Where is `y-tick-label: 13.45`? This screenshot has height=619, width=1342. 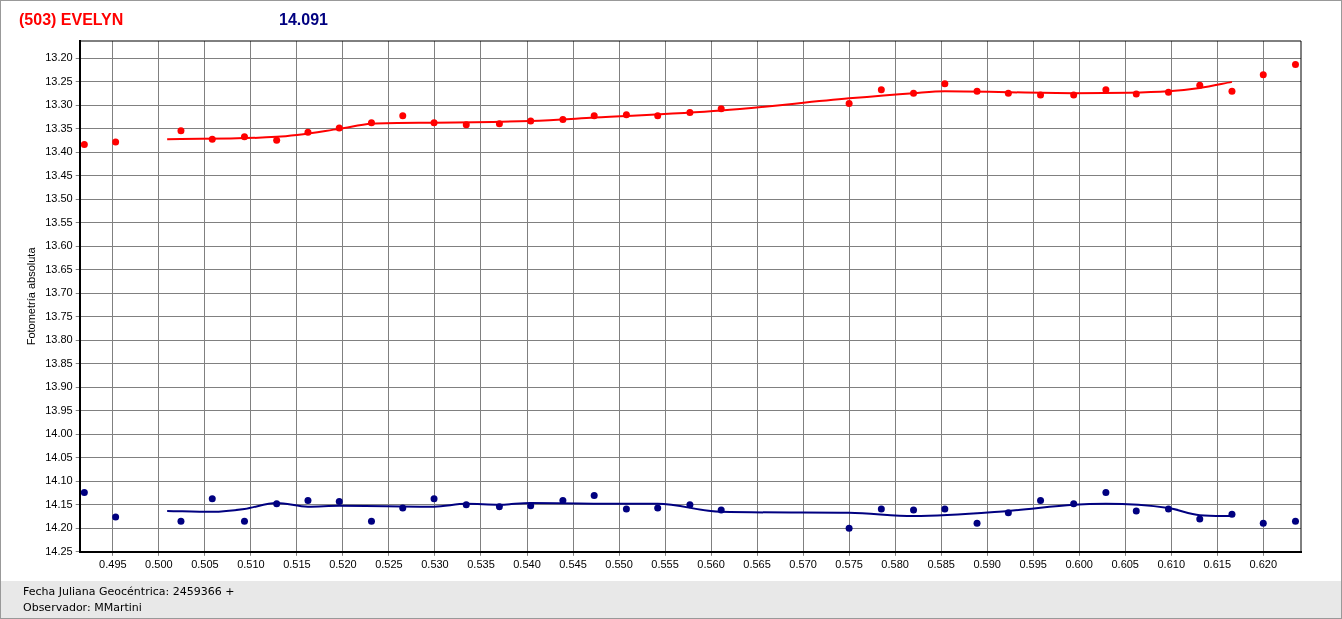 y-tick-label: 13.45 is located at coordinates (59, 174).